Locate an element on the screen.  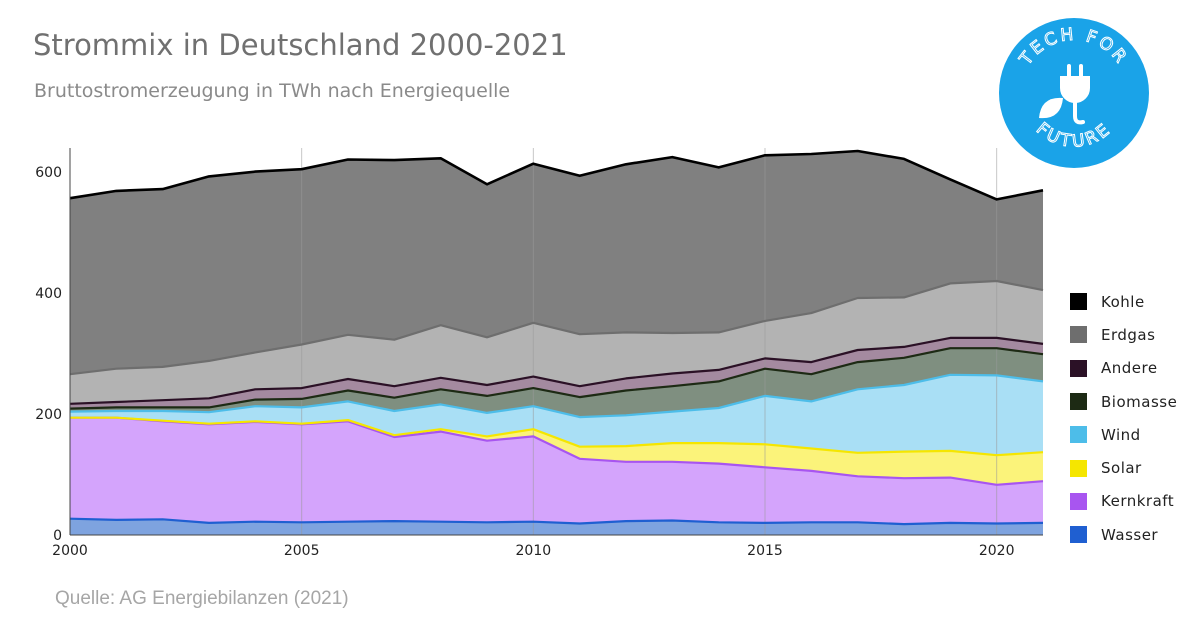
legend-item-solar: Solar is located at coordinates (1132, 467).